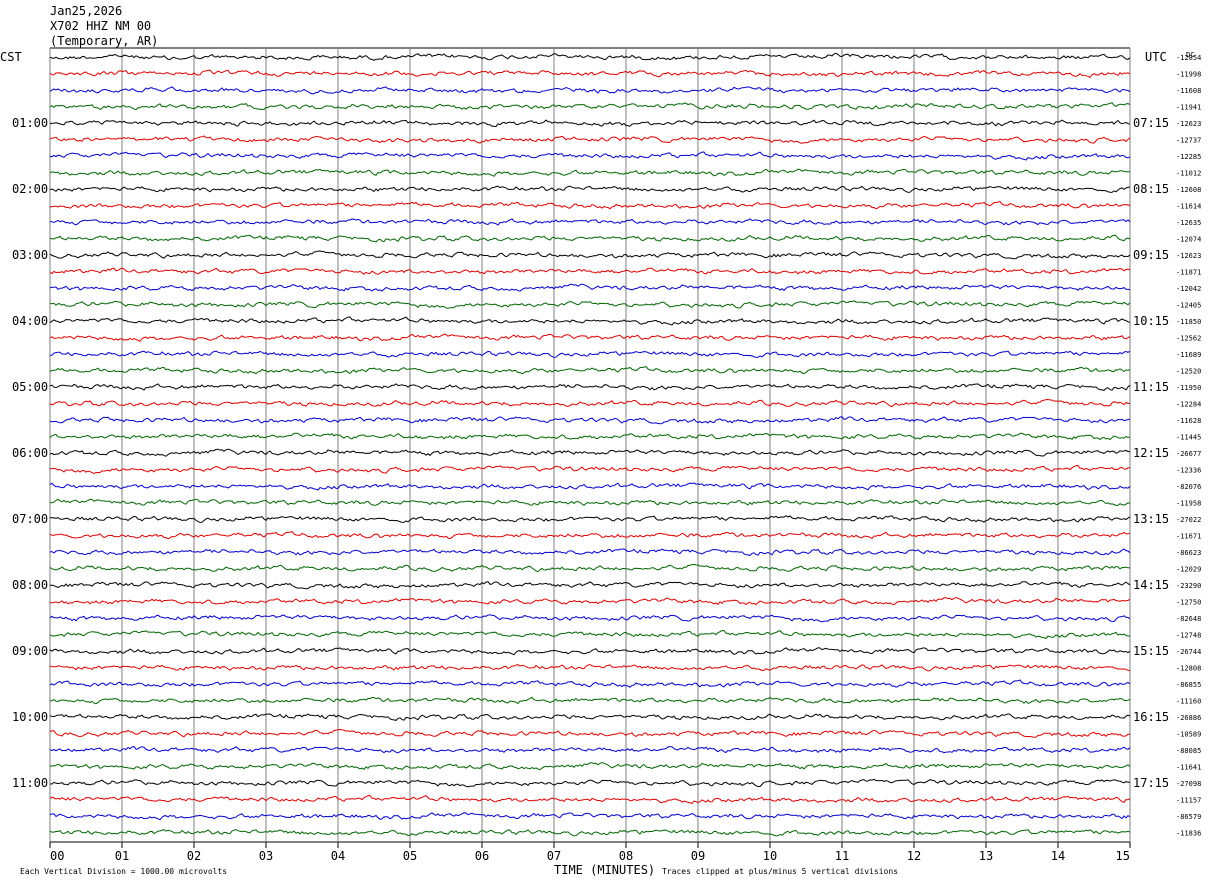 Image resolution: width=1210 pixels, height=886 pixels. Describe the element at coordinates (1188, 141) in the screenshot. I see `trace-offset-label: -12737` at that location.